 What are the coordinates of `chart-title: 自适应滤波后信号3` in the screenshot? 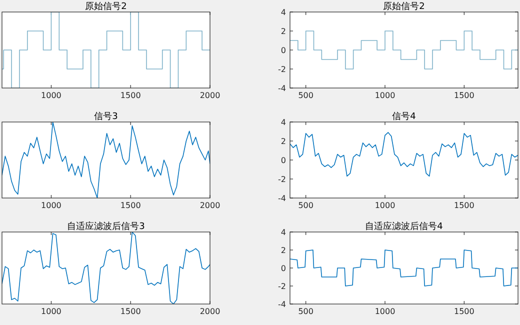 It's located at (106, 226).